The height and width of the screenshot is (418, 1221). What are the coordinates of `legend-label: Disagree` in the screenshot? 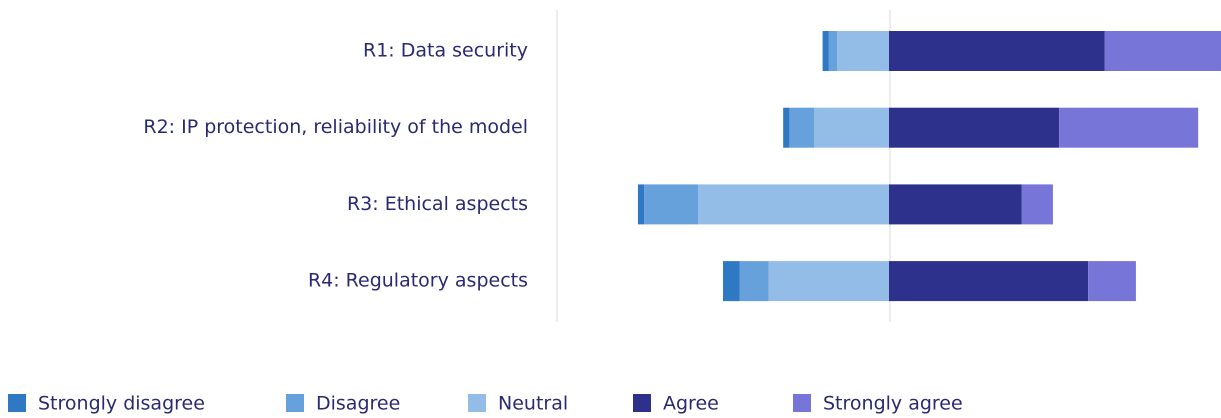 It's located at (358, 404).